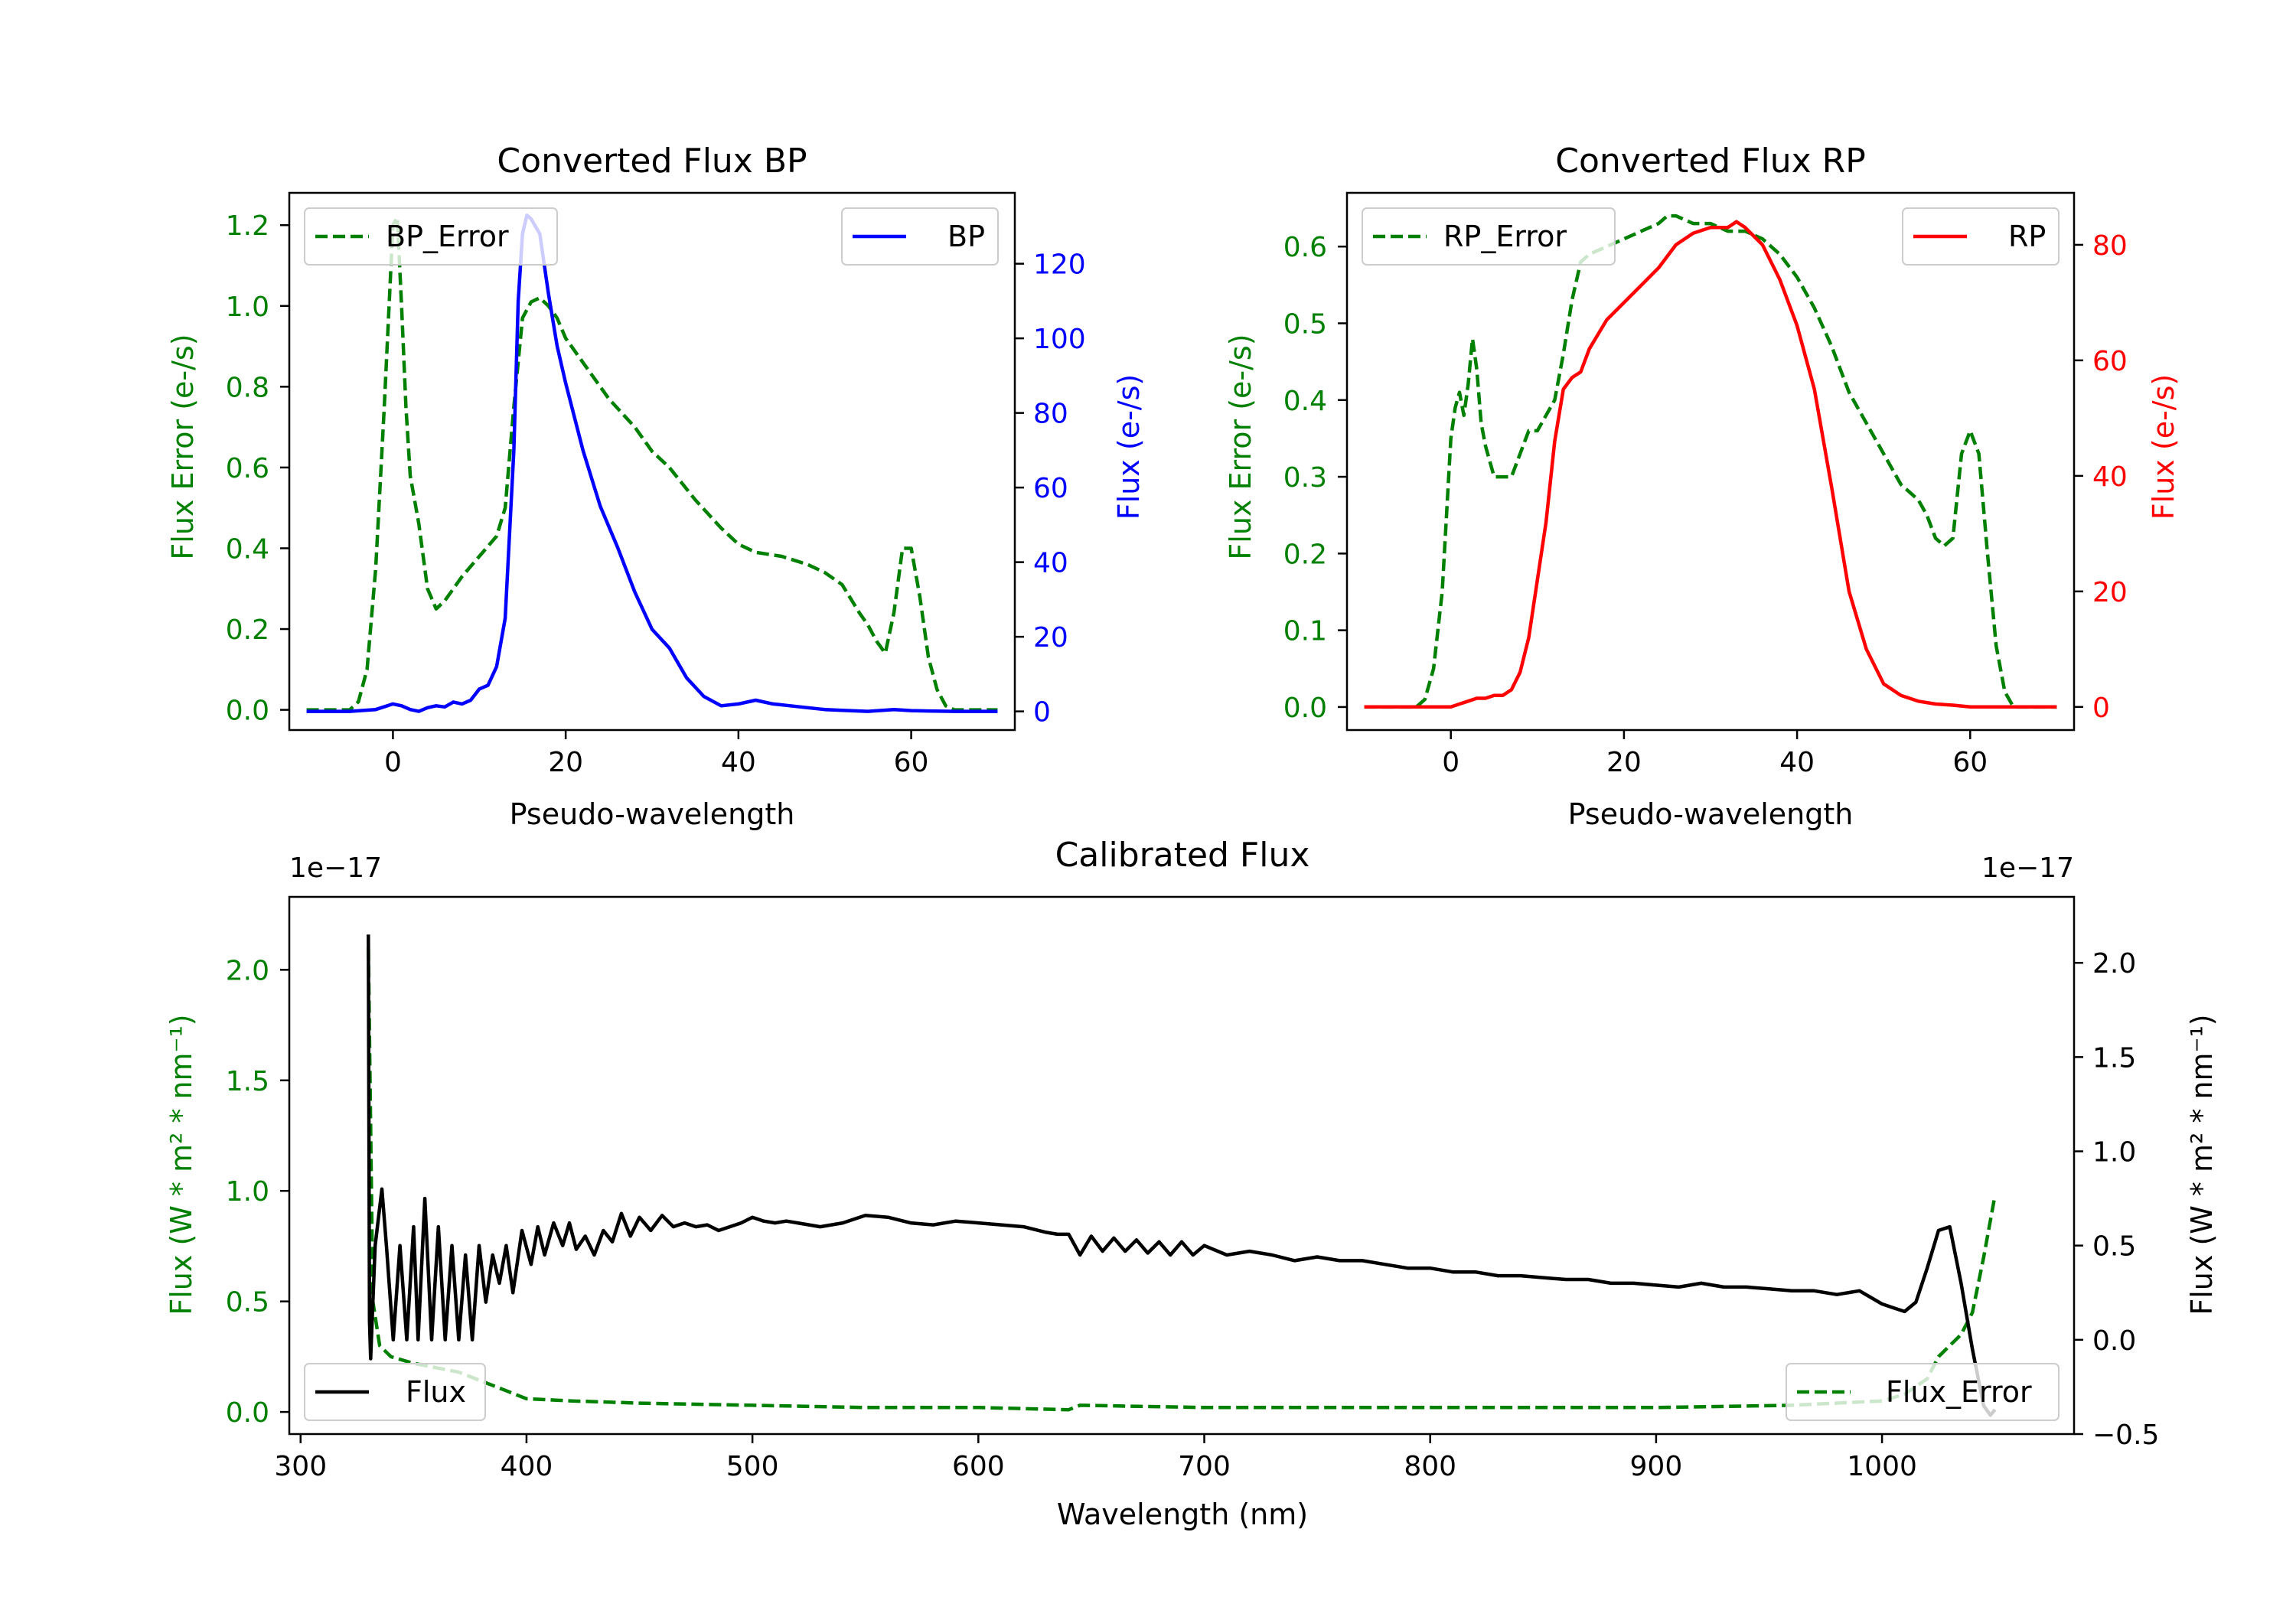 This screenshot has height=1607, width=2296. I want to click on y-tick-label-right: 1.5, so click(2114, 1058).